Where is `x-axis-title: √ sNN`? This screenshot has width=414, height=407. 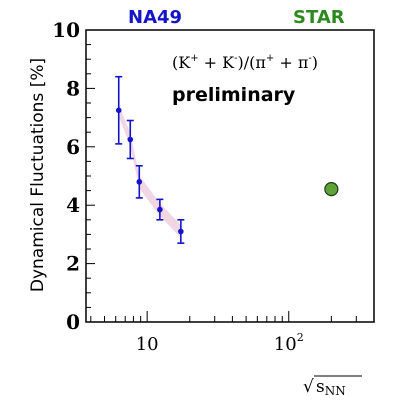
x-axis-title: √ sNN is located at coordinates (332, 386).